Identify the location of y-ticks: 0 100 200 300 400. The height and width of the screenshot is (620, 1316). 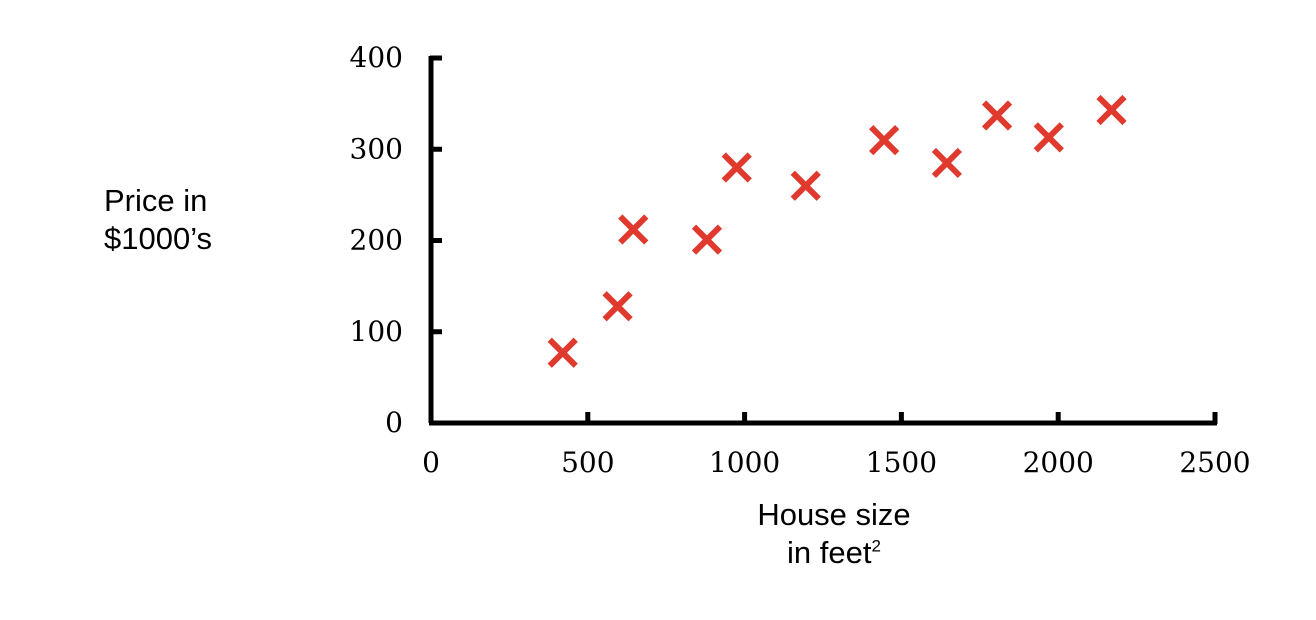
(396, 240).